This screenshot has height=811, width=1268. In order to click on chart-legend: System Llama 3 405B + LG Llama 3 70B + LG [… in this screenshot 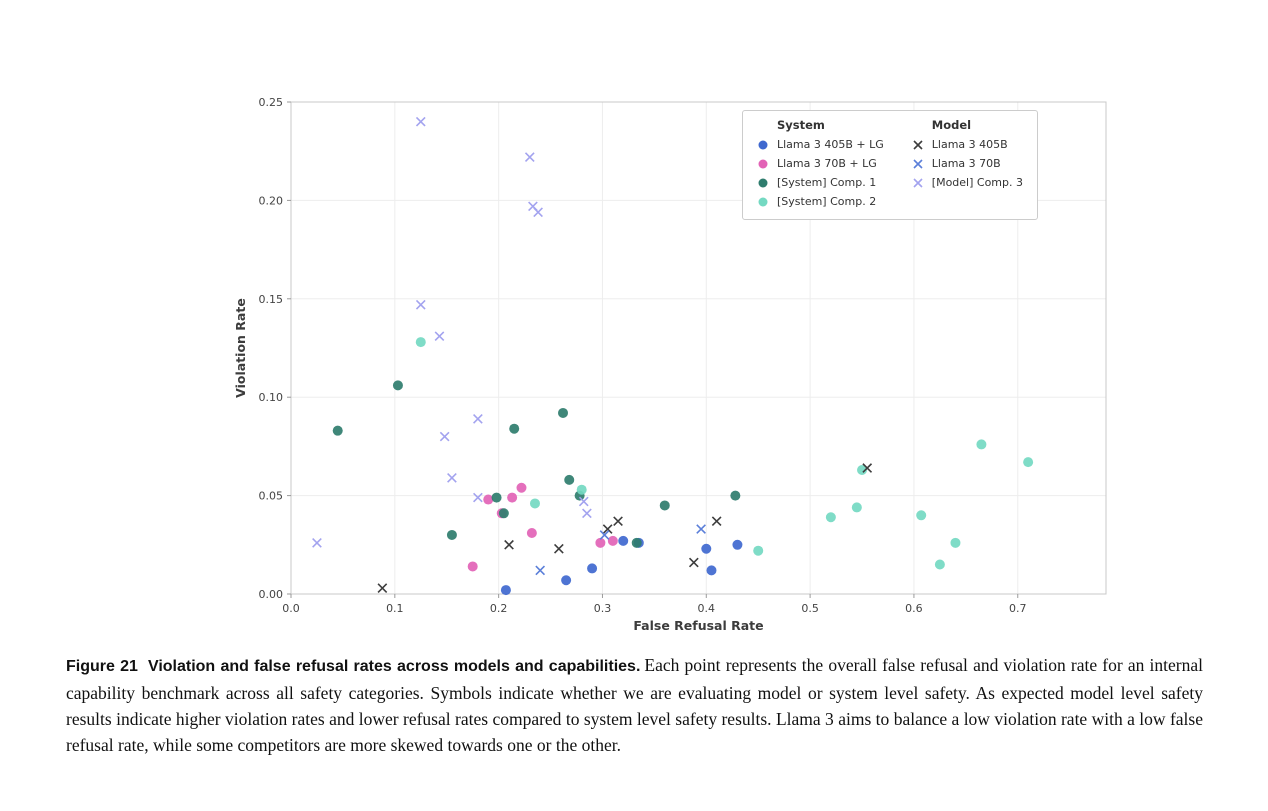, I will do `click(890, 165)`.